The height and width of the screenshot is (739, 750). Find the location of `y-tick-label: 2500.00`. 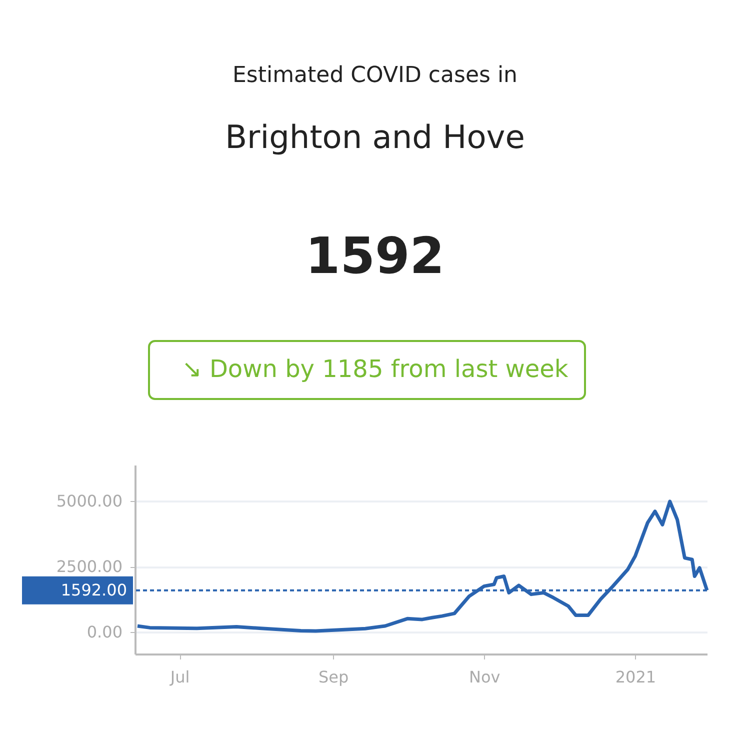

y-tick-label: 2500.00 is located at coordinates (89, 566).